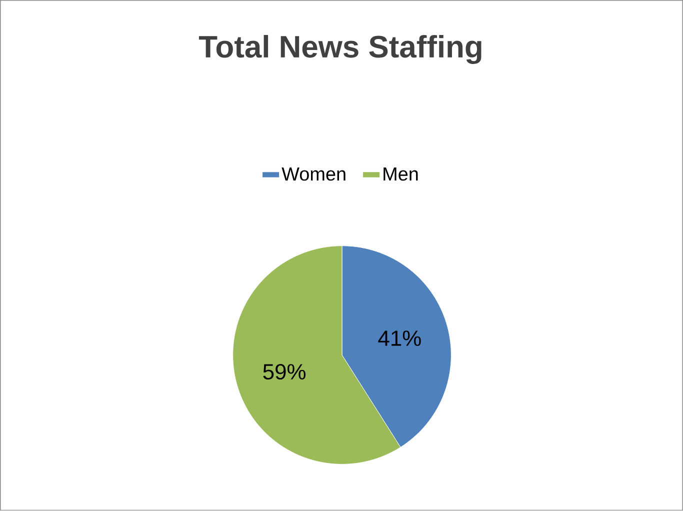 The height and width of the screenshot is (511, 683). I want to click on data-label: 41%, so click(399, 338).